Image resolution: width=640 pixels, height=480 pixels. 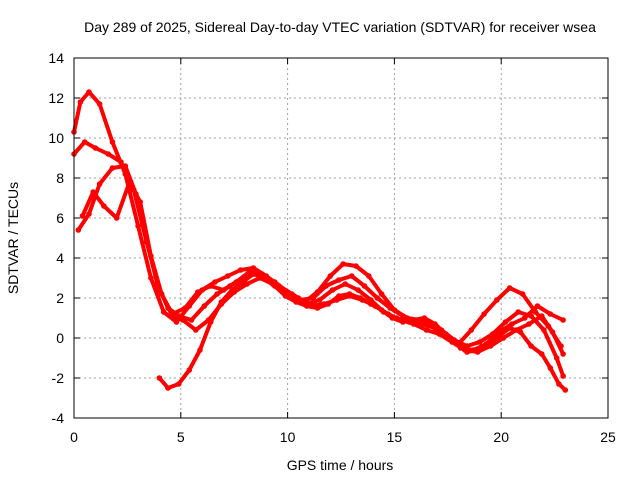 What do you see at coordinates (58, 378) in the screenshot?
I see `y-tick-label: -2` at bounding box center [58, 378].